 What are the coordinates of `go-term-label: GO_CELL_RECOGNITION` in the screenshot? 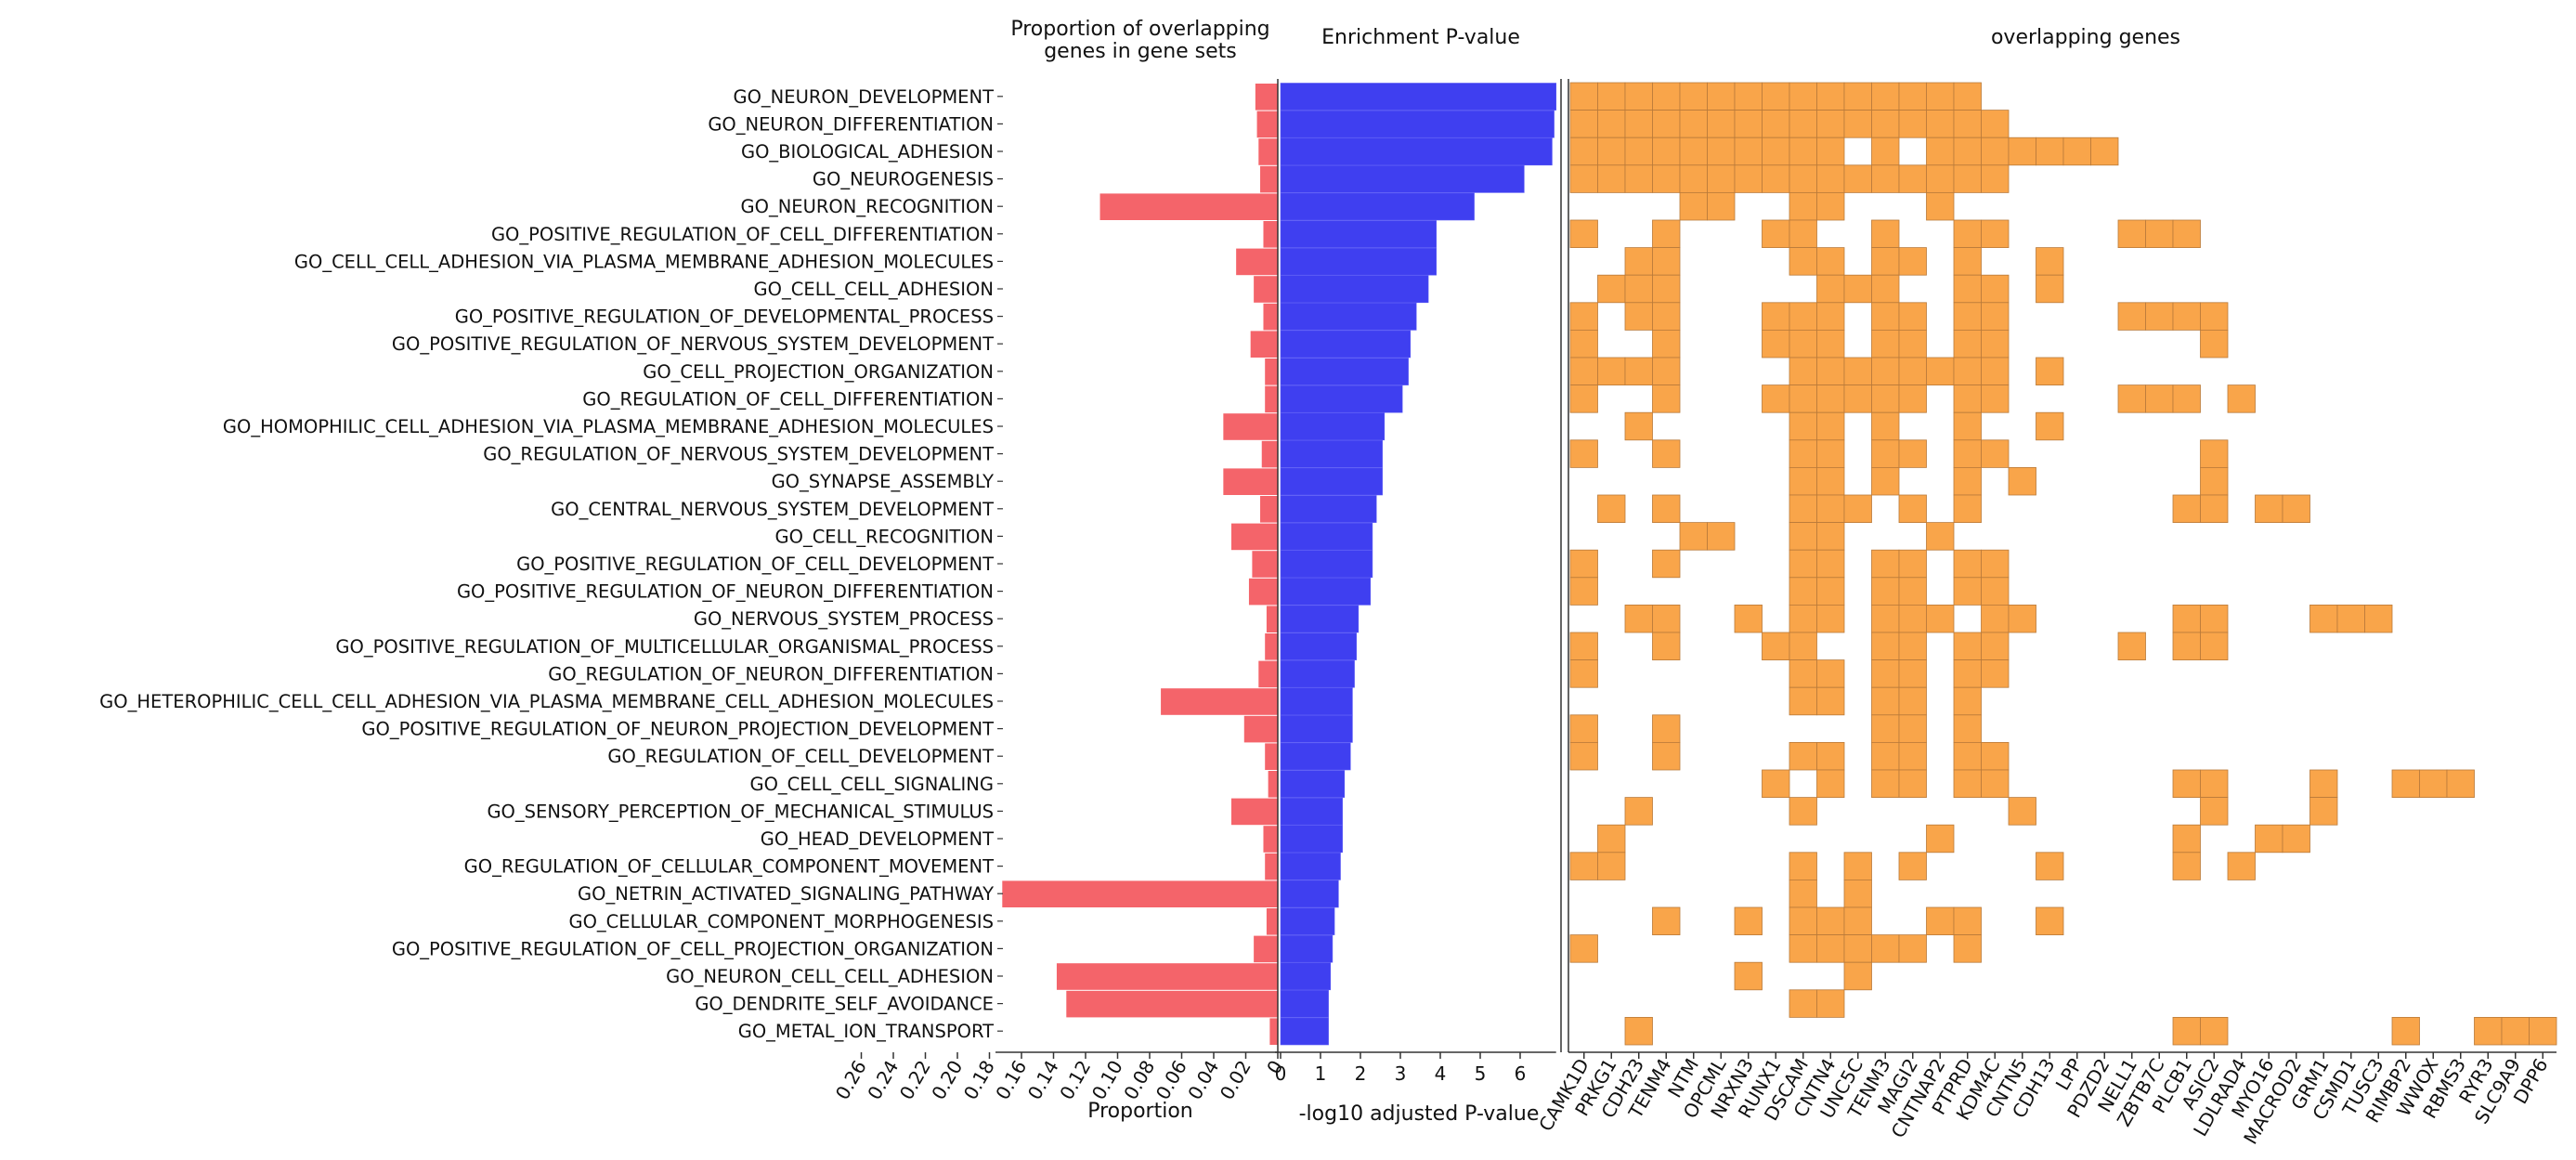 It's located at (884, 536).